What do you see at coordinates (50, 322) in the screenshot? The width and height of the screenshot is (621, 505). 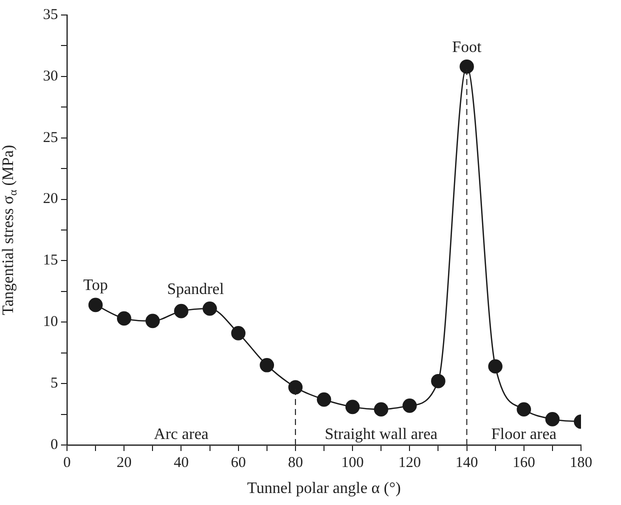 I see `y-tick-label: 10` at bounding box center [50, 322].